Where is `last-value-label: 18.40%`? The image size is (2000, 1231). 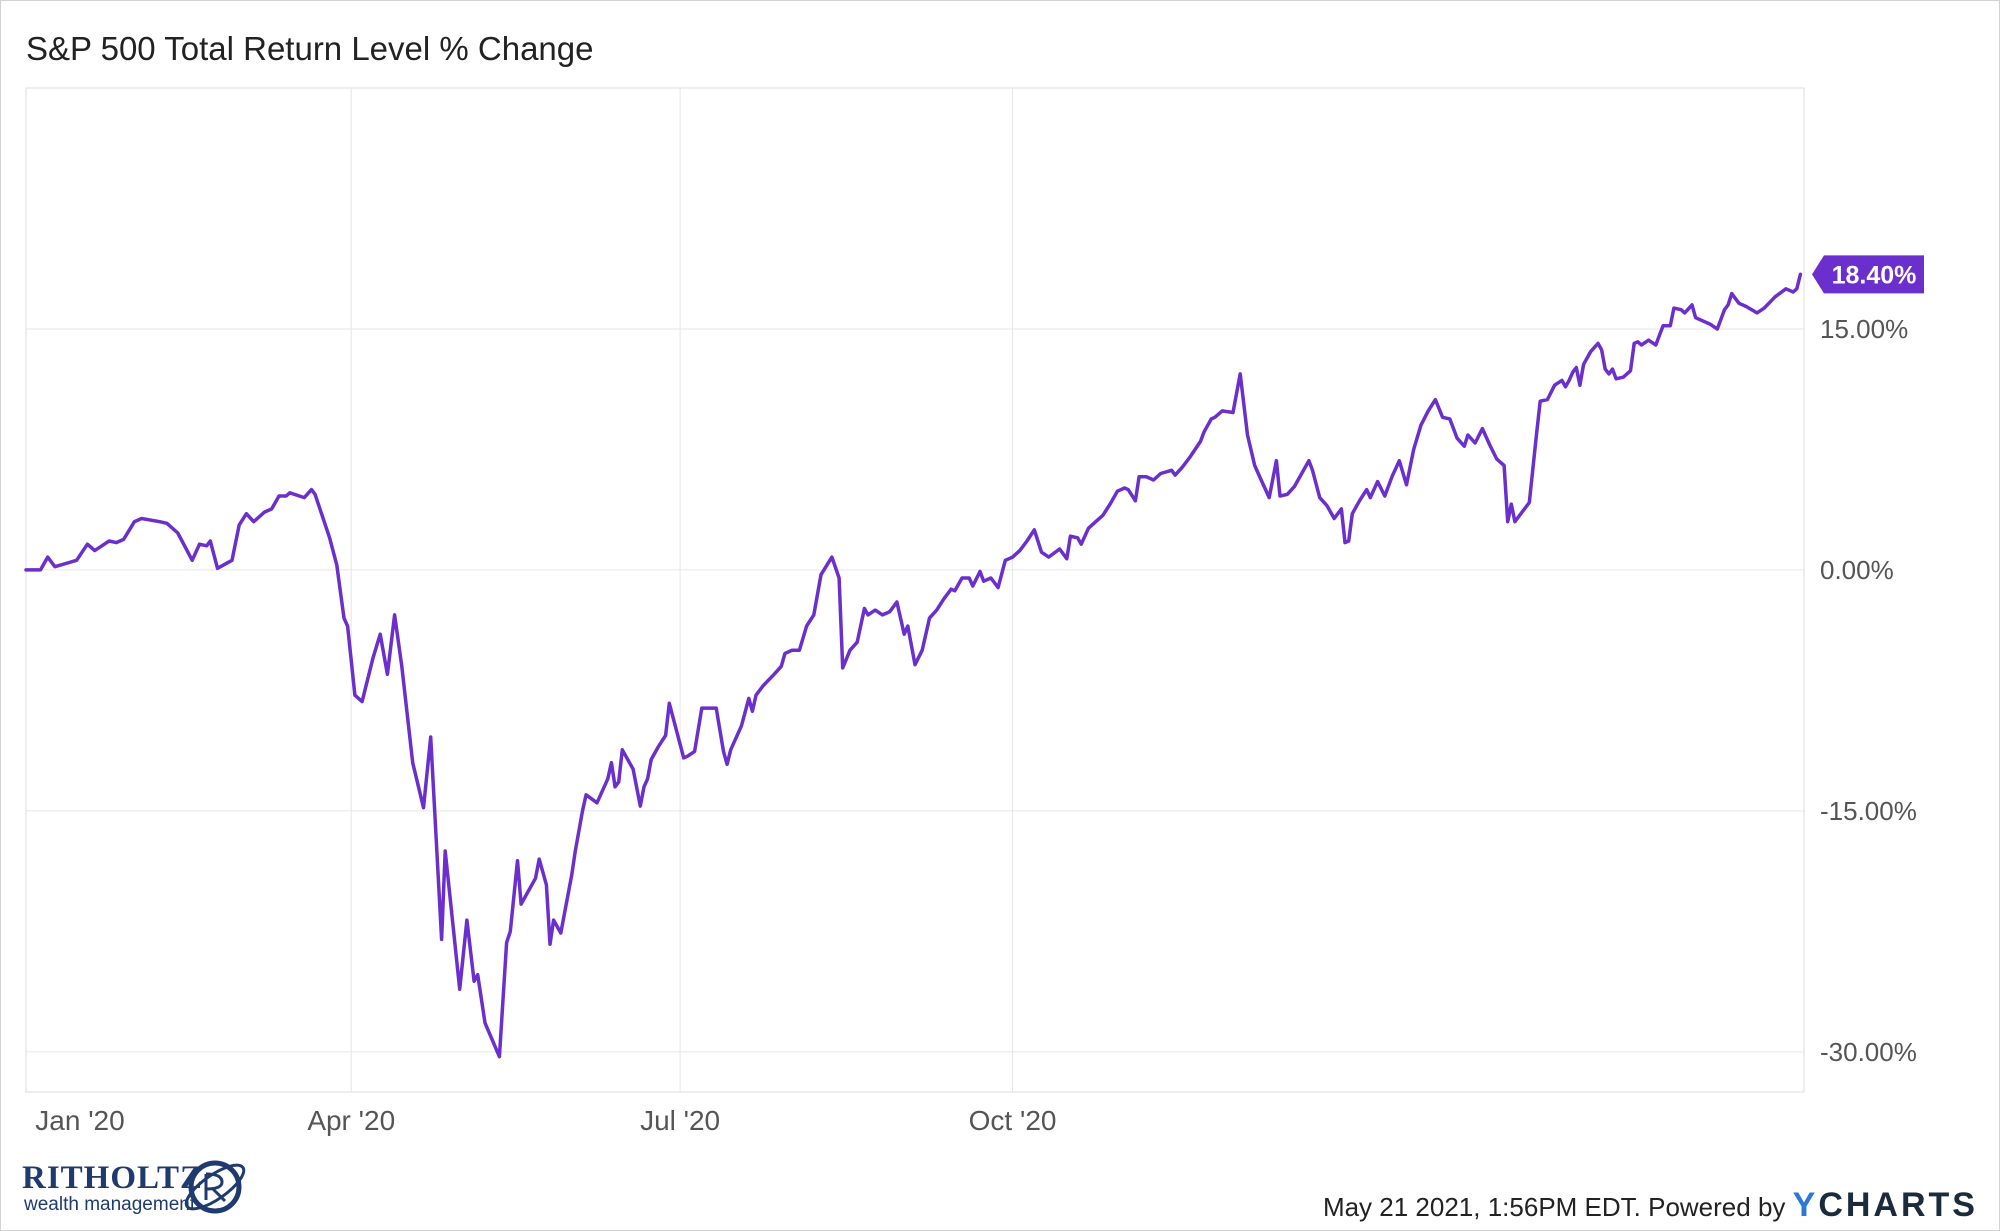
last-value-label: 18.40% is located at coordinates (1874, 275).